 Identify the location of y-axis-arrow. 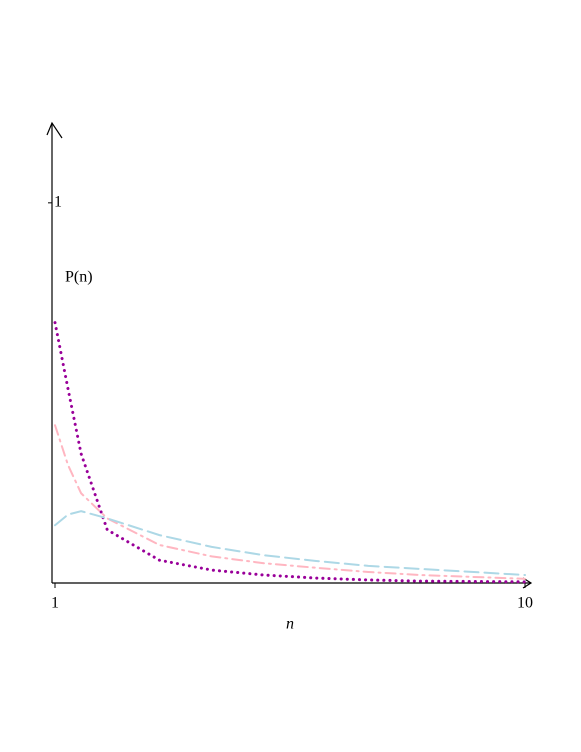
(54, 130).